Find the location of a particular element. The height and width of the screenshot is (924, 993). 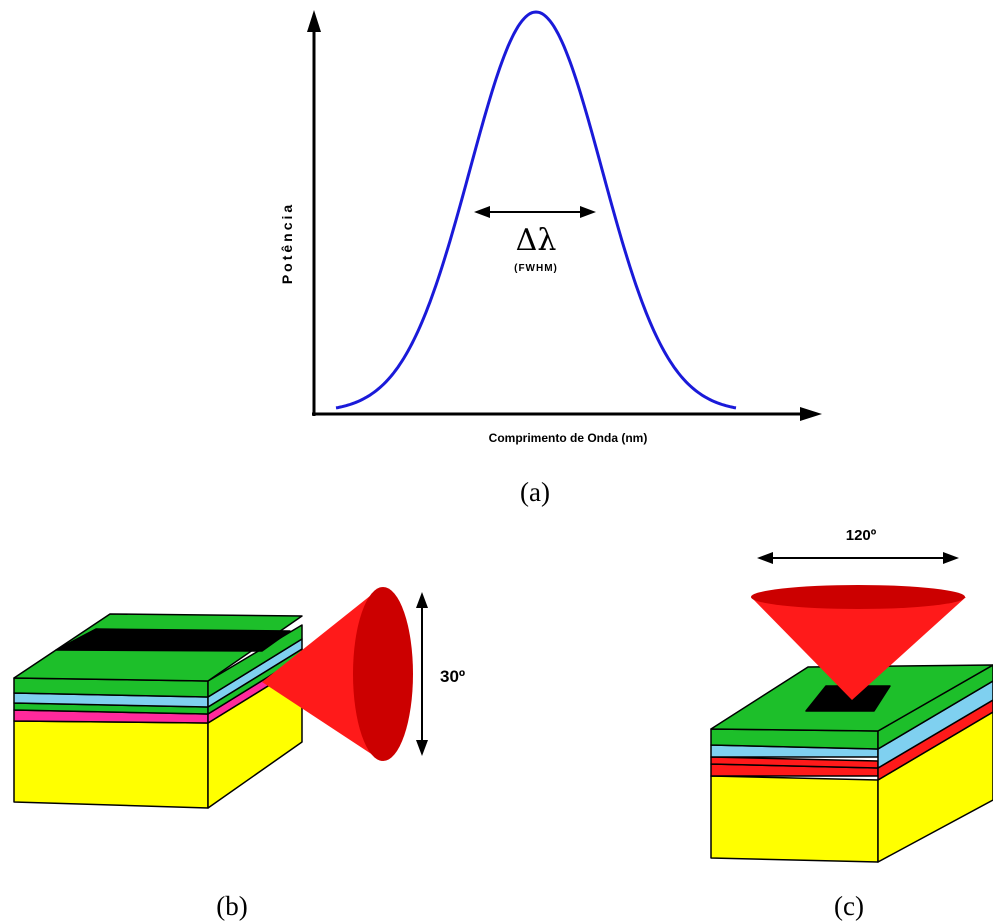

caption-b: (b) is located at coordinates (231, 906).